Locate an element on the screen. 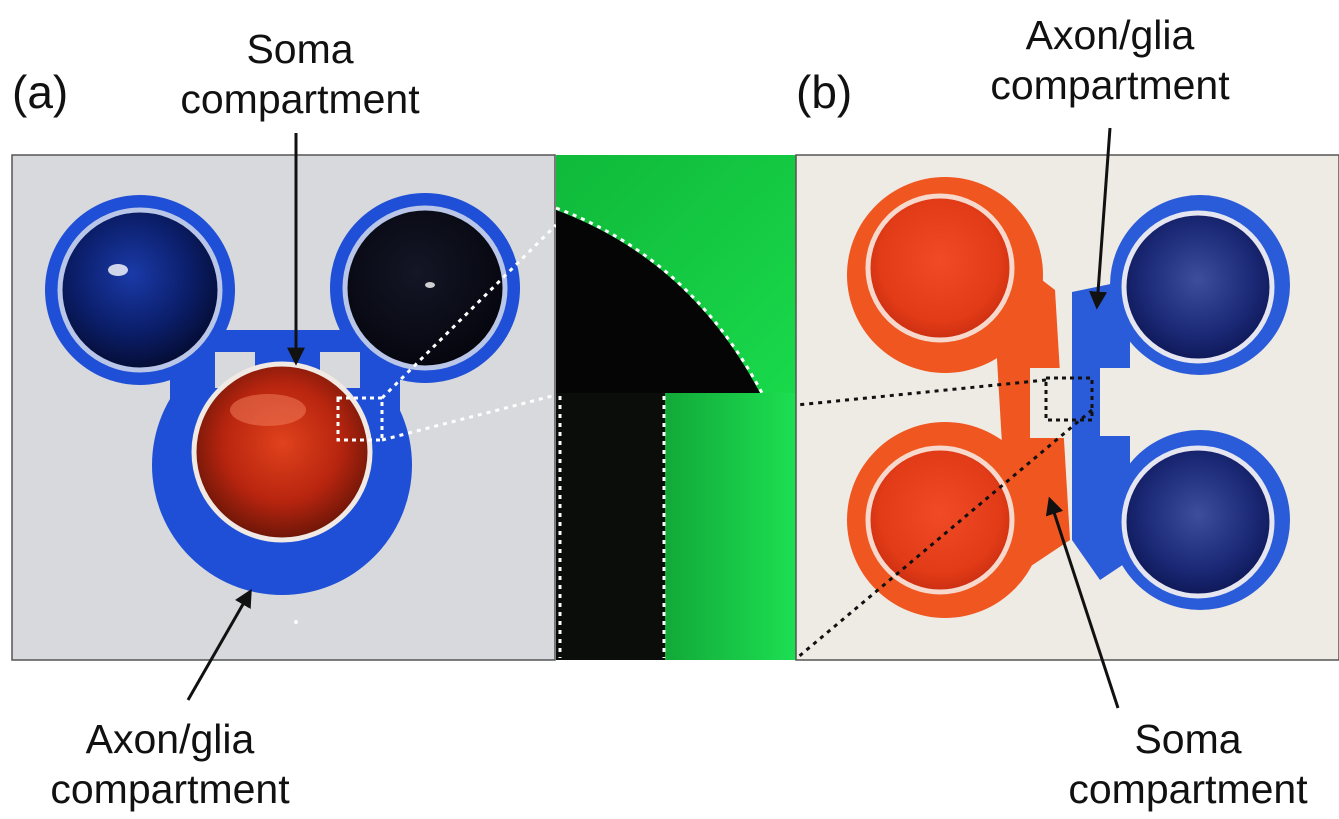 This screenshot has height=819, width=1339. label-b-axon-line1: Axon/glia is located at coordinates (1110, 35).